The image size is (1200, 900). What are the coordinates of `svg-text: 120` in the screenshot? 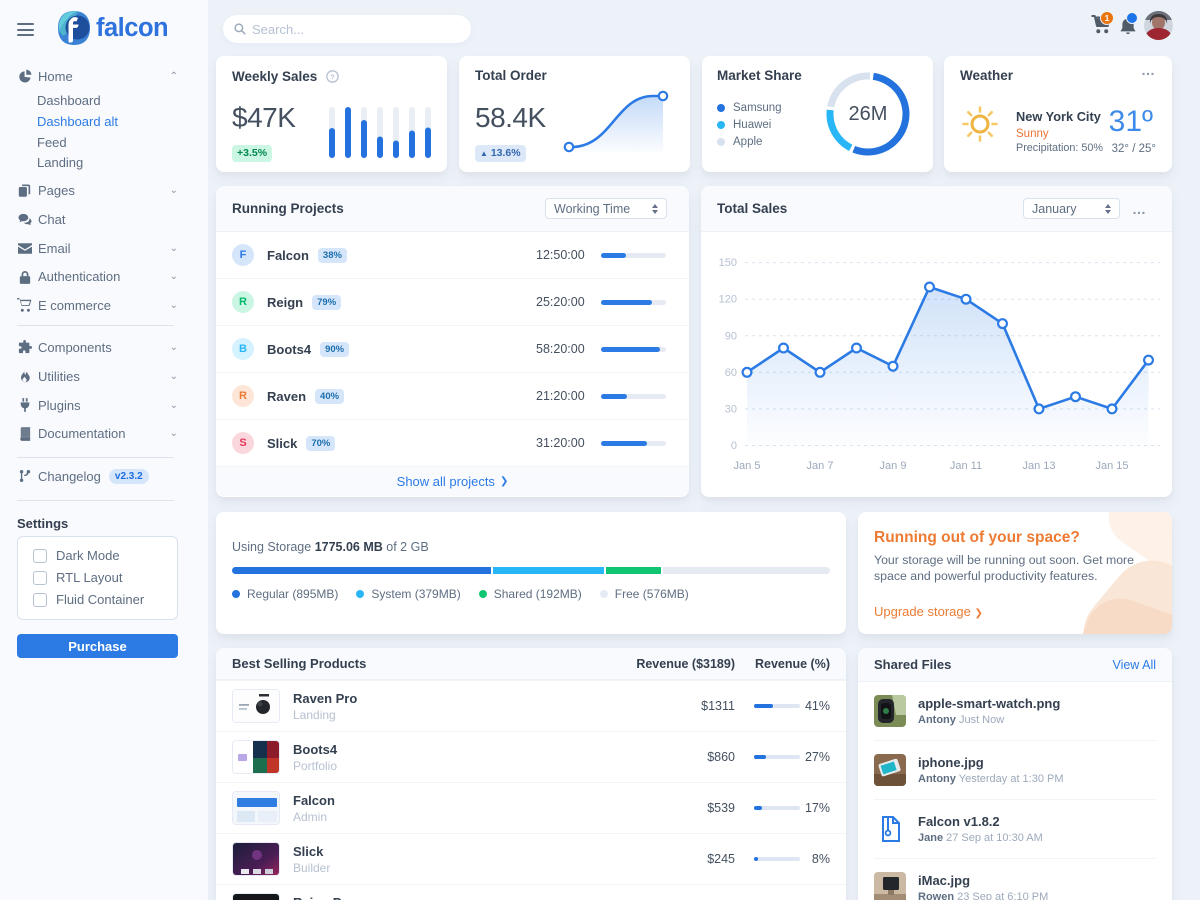 It's located at (728, 300).